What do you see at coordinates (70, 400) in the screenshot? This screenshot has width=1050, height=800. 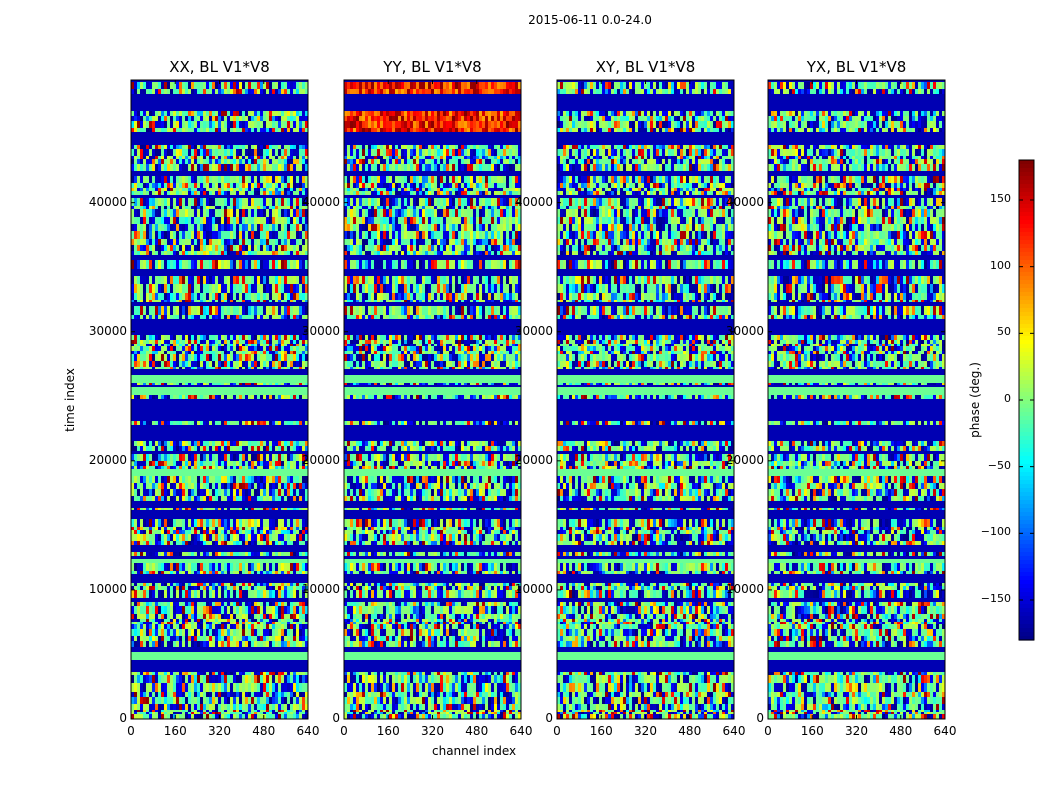 I see `y-axis-label: time index` at bounding box center [70, 400].